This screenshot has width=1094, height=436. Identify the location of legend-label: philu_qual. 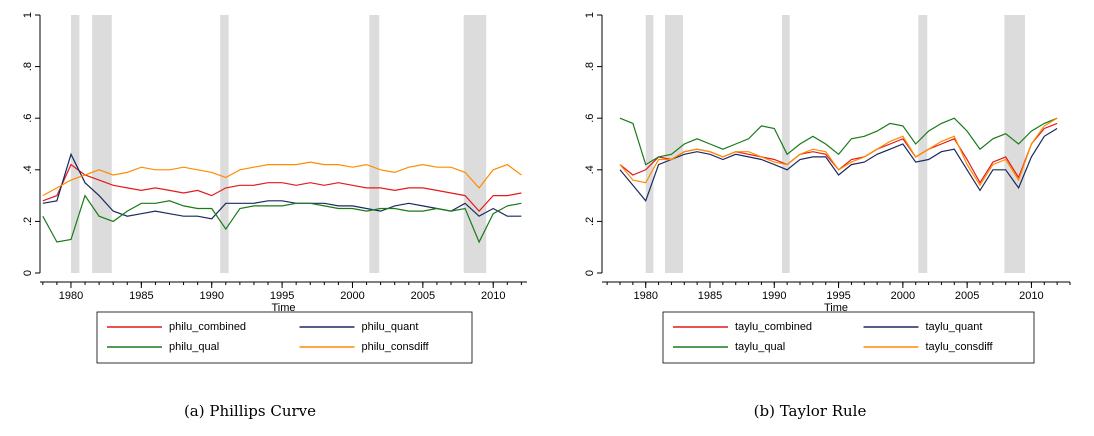
(194, 347).